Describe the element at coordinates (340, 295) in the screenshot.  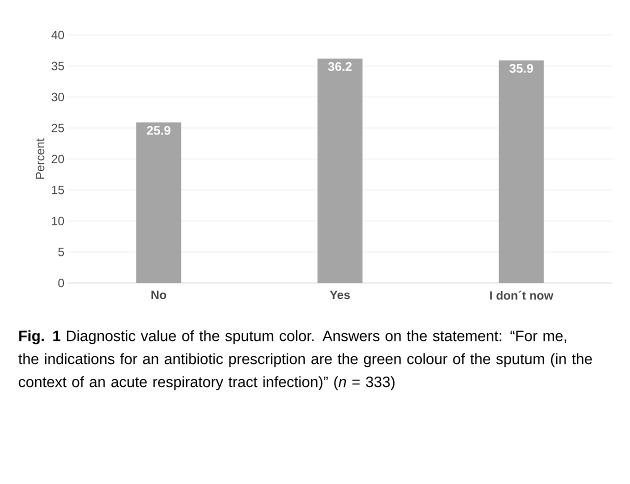
I see `x-tick-label: Yes` at that location.